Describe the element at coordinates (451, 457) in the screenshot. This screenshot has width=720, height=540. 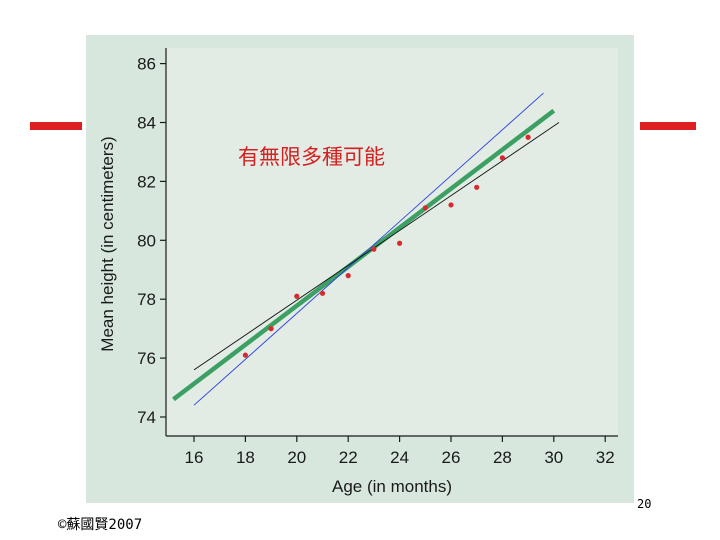
I see `x-tick-label: 26` at that location.